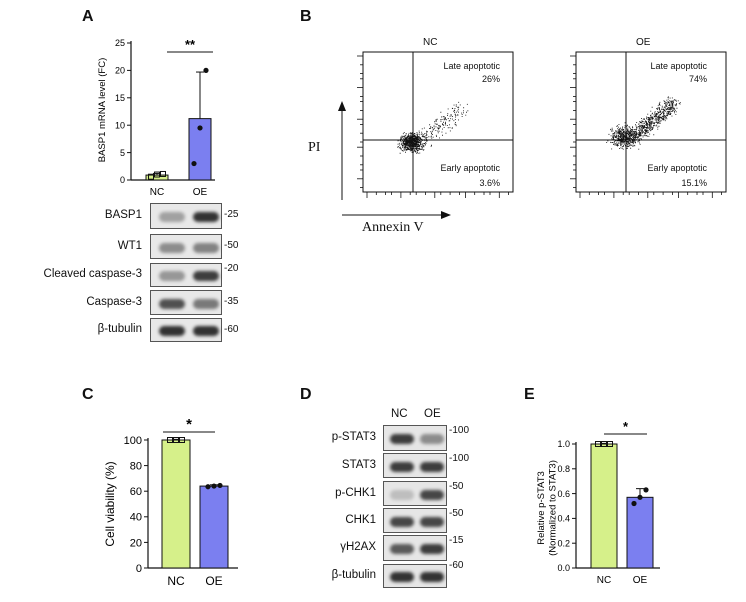  I want to click on blot-d-mw-marker: -60, so click(456, 565).